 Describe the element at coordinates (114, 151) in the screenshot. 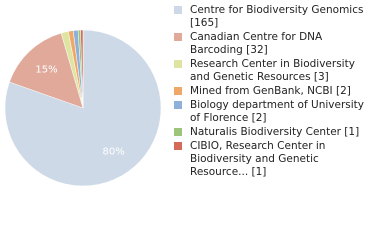

I see `slice-label: 80%` at that location.